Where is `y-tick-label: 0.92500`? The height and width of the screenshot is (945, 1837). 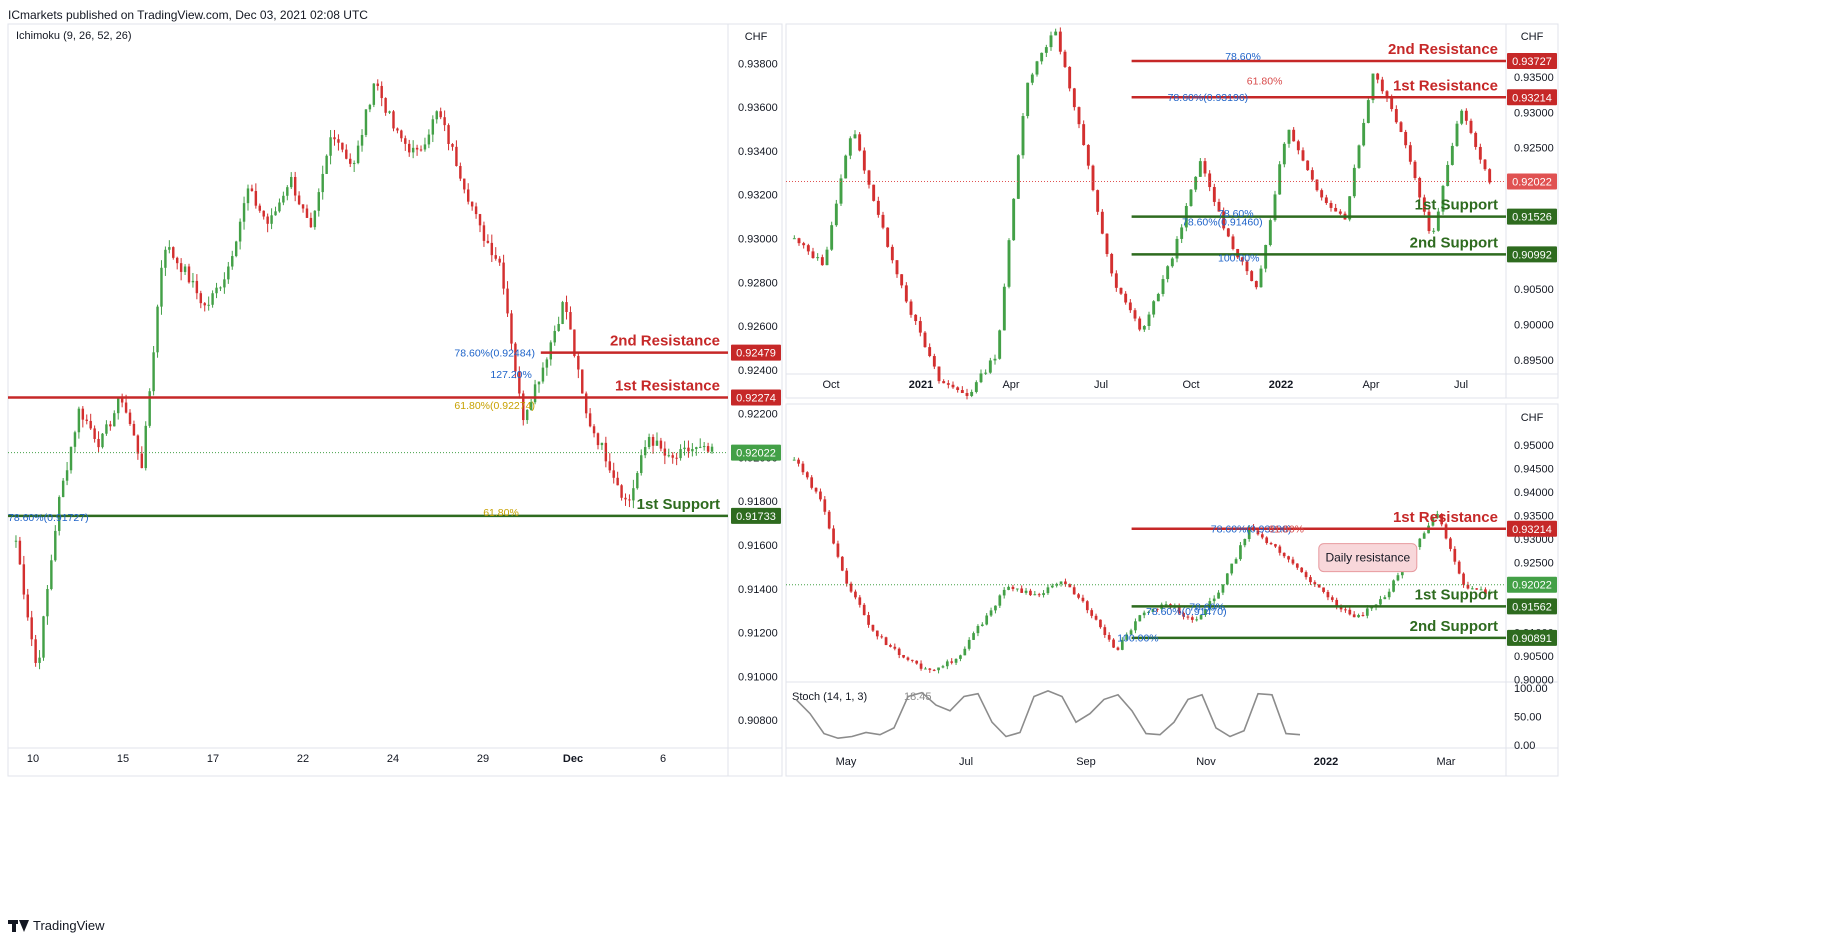
y-tick-label: 0.92500 is located at coordinates (1534, 563).